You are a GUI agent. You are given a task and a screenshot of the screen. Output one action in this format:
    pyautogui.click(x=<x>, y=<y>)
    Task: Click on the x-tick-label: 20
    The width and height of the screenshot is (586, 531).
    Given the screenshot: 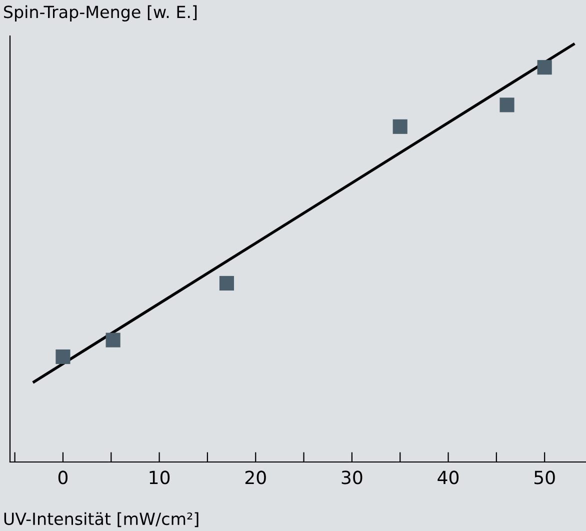 What is the action you would take?
    pyautogui.click(x=255, y=477)
    